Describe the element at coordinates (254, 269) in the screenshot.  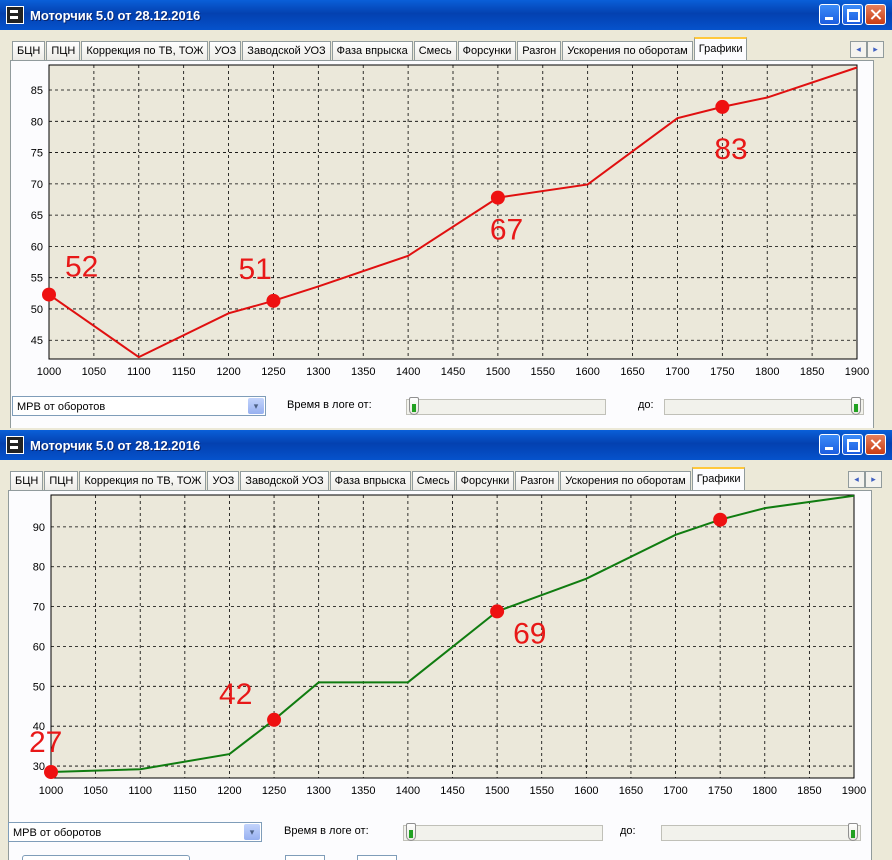
I see `data-label: 51` at that location.